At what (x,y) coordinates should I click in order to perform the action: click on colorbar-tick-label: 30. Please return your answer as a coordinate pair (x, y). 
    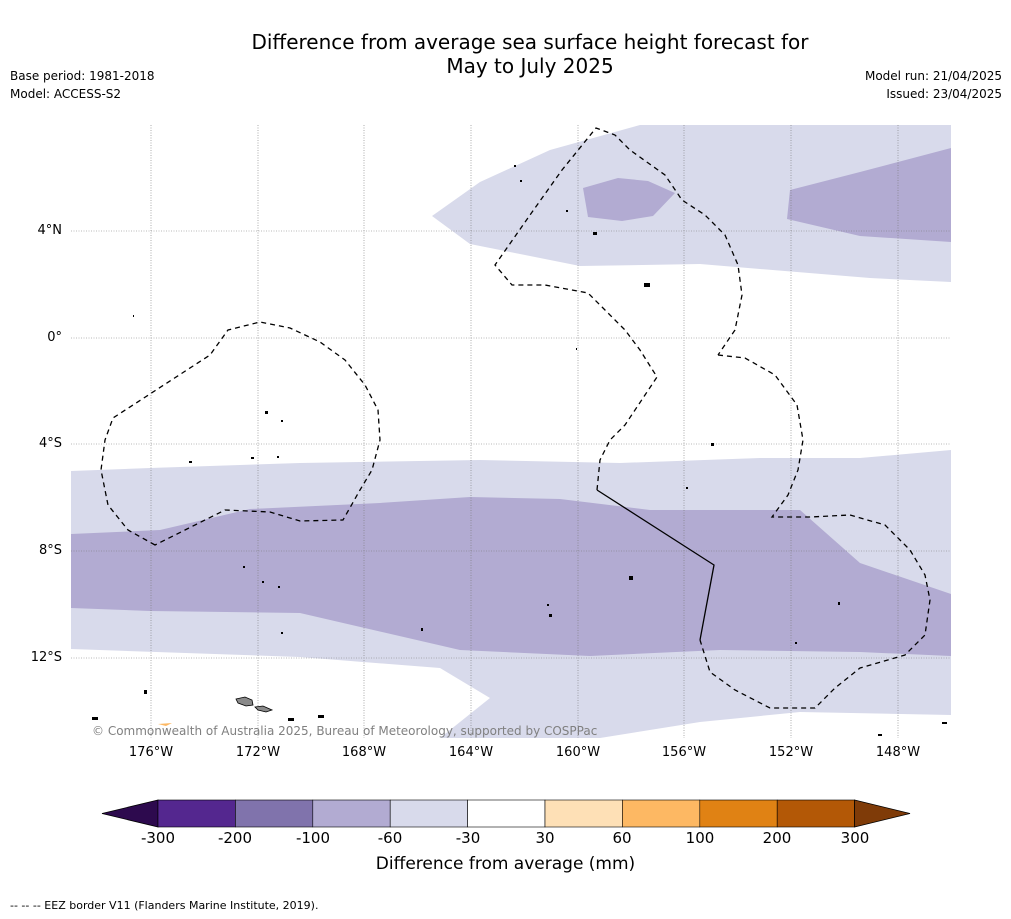
    Looking at the image, I should click on (545, 838).